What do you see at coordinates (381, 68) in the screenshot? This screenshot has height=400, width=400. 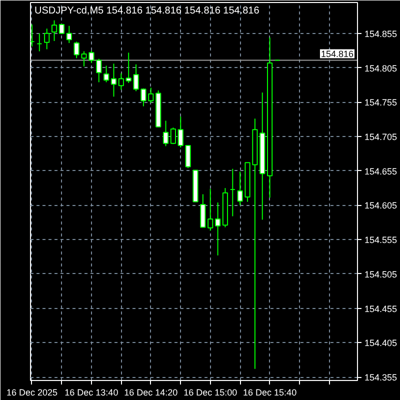 I see `y-tick-label: 154.805` at bounding box center [381, 68].